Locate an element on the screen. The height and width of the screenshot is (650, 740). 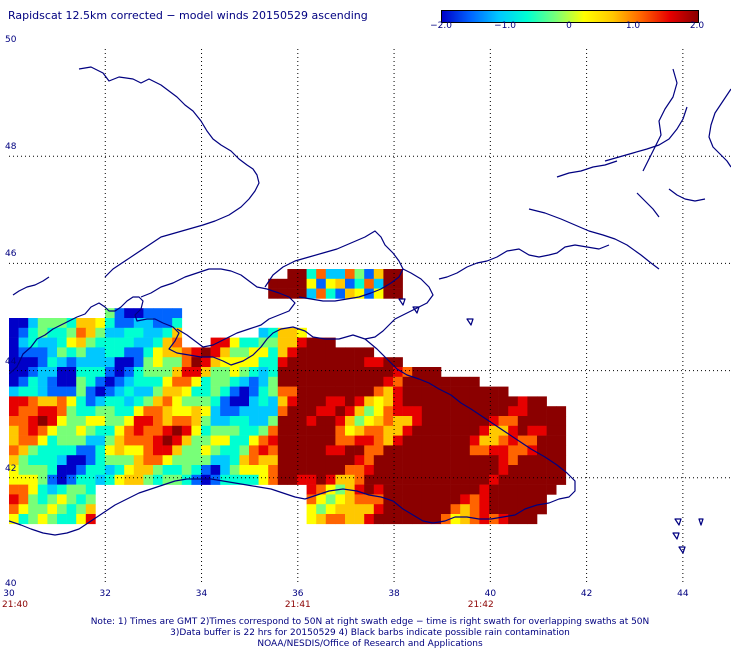
swath-time-label: 21:40 is located at coordinates (15, 605).